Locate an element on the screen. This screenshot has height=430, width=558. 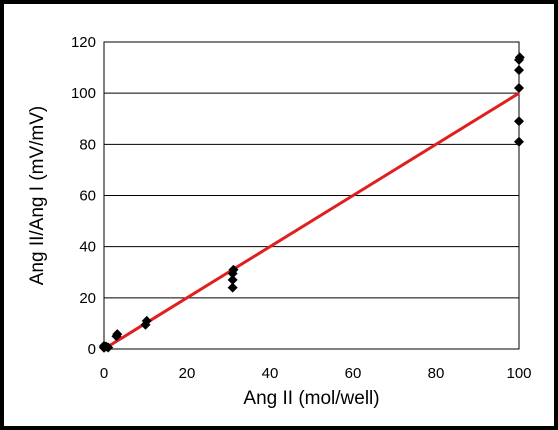
y-tick-40: 40 is located at coordinates (87, 247).